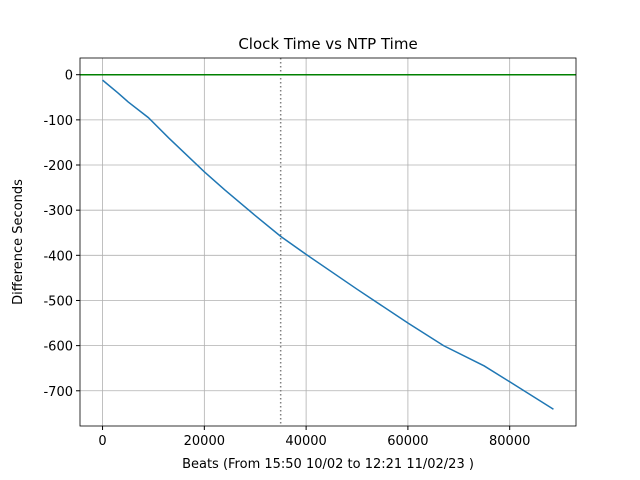 This screenshot has width=640, height=480. Describe the element at coordinates (58, 166) in the screenshot. I see `y-tick-label: -200` at that location.